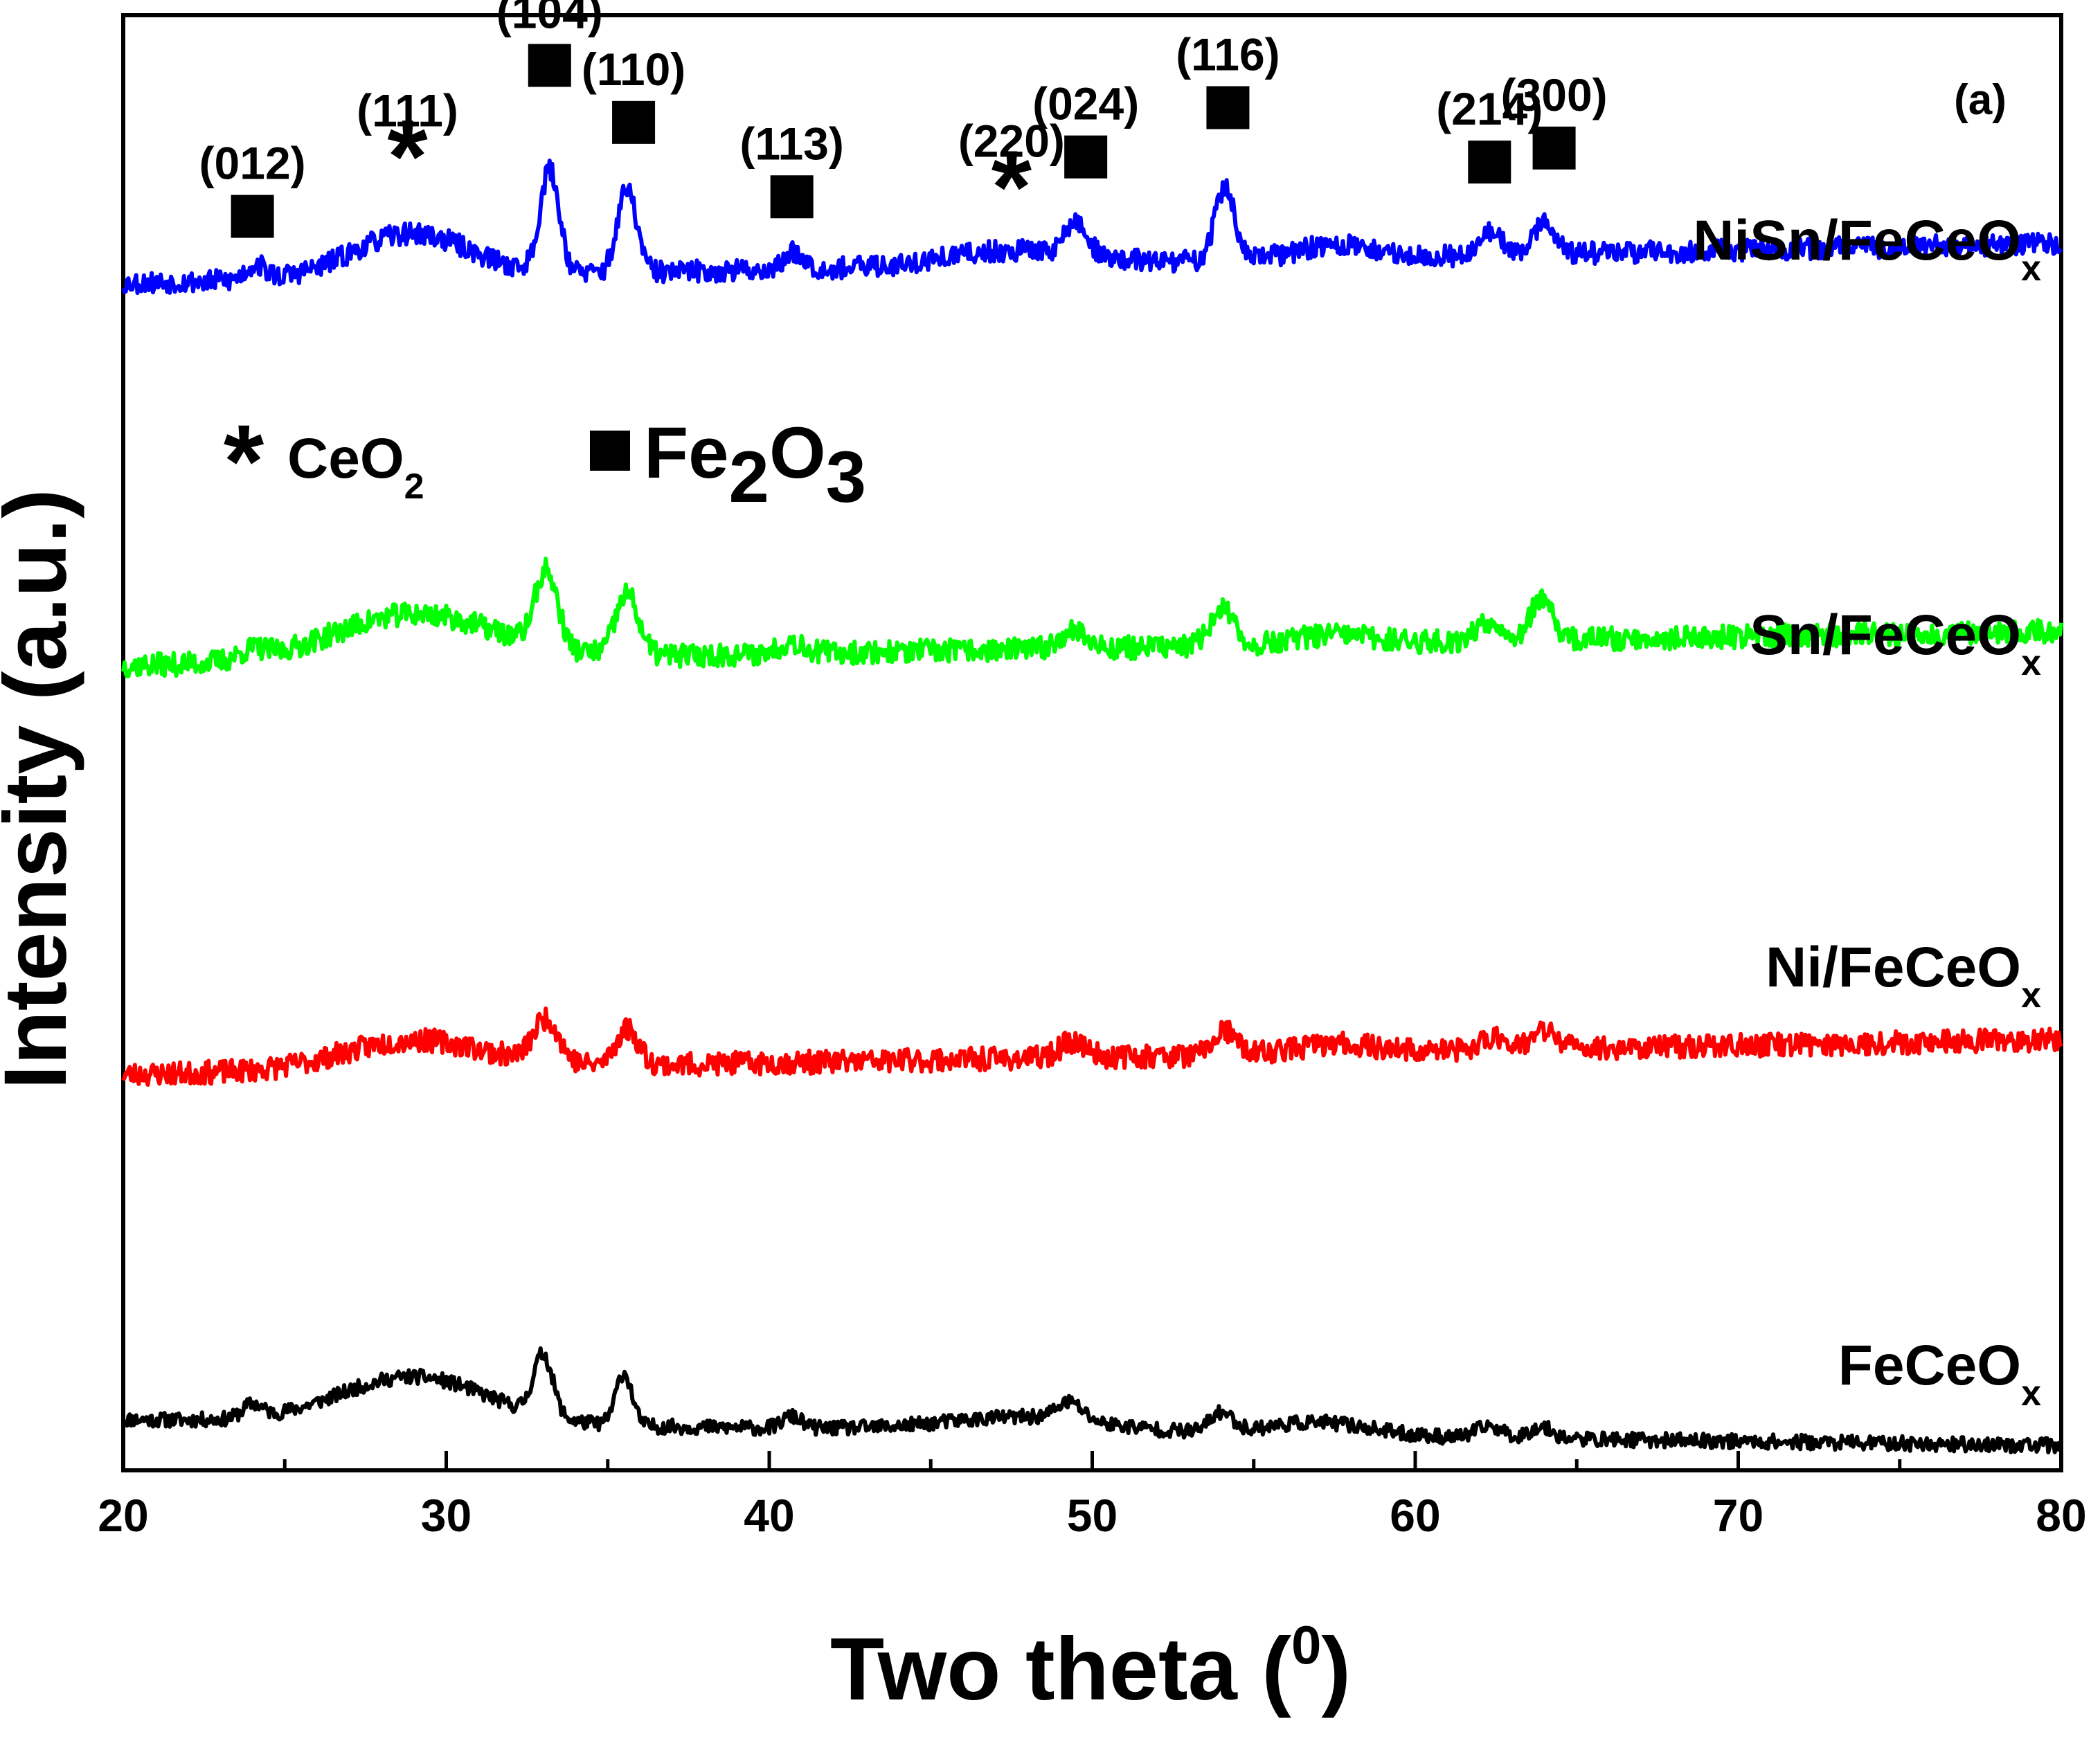 This screenshot has height=1741, width=2100. What do you see at coordinates (1940, 1374) in the screenshot?
I see `series-label-fe: FeCeOx` at bounding box center [1940, 1374].